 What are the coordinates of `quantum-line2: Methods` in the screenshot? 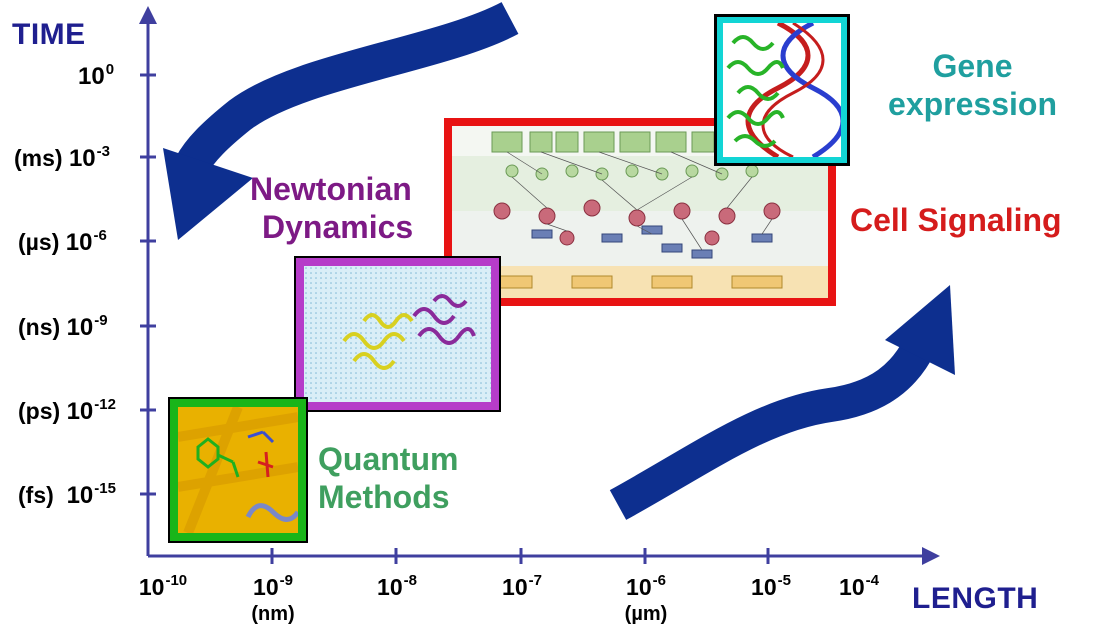 It's located at (384, 497).